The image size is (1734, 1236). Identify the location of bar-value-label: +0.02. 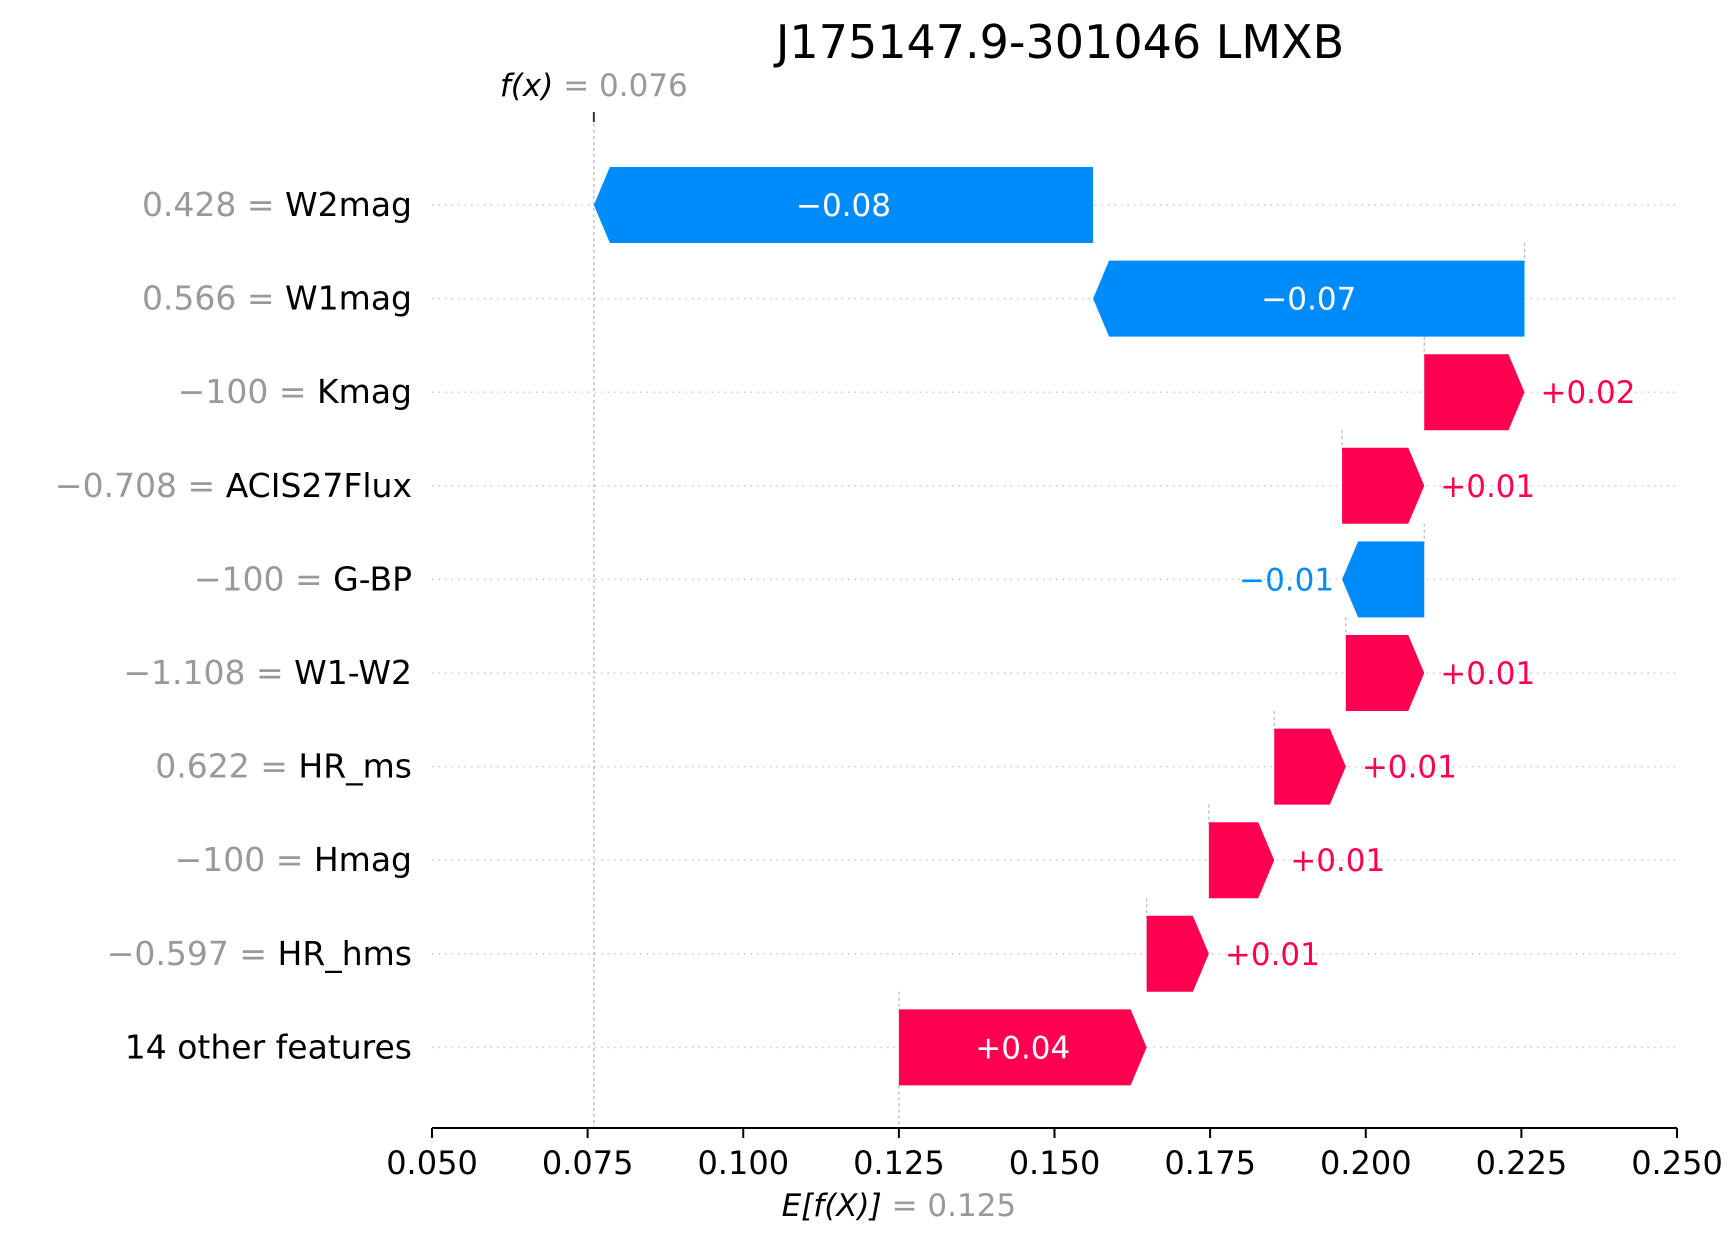
(1587, 393).